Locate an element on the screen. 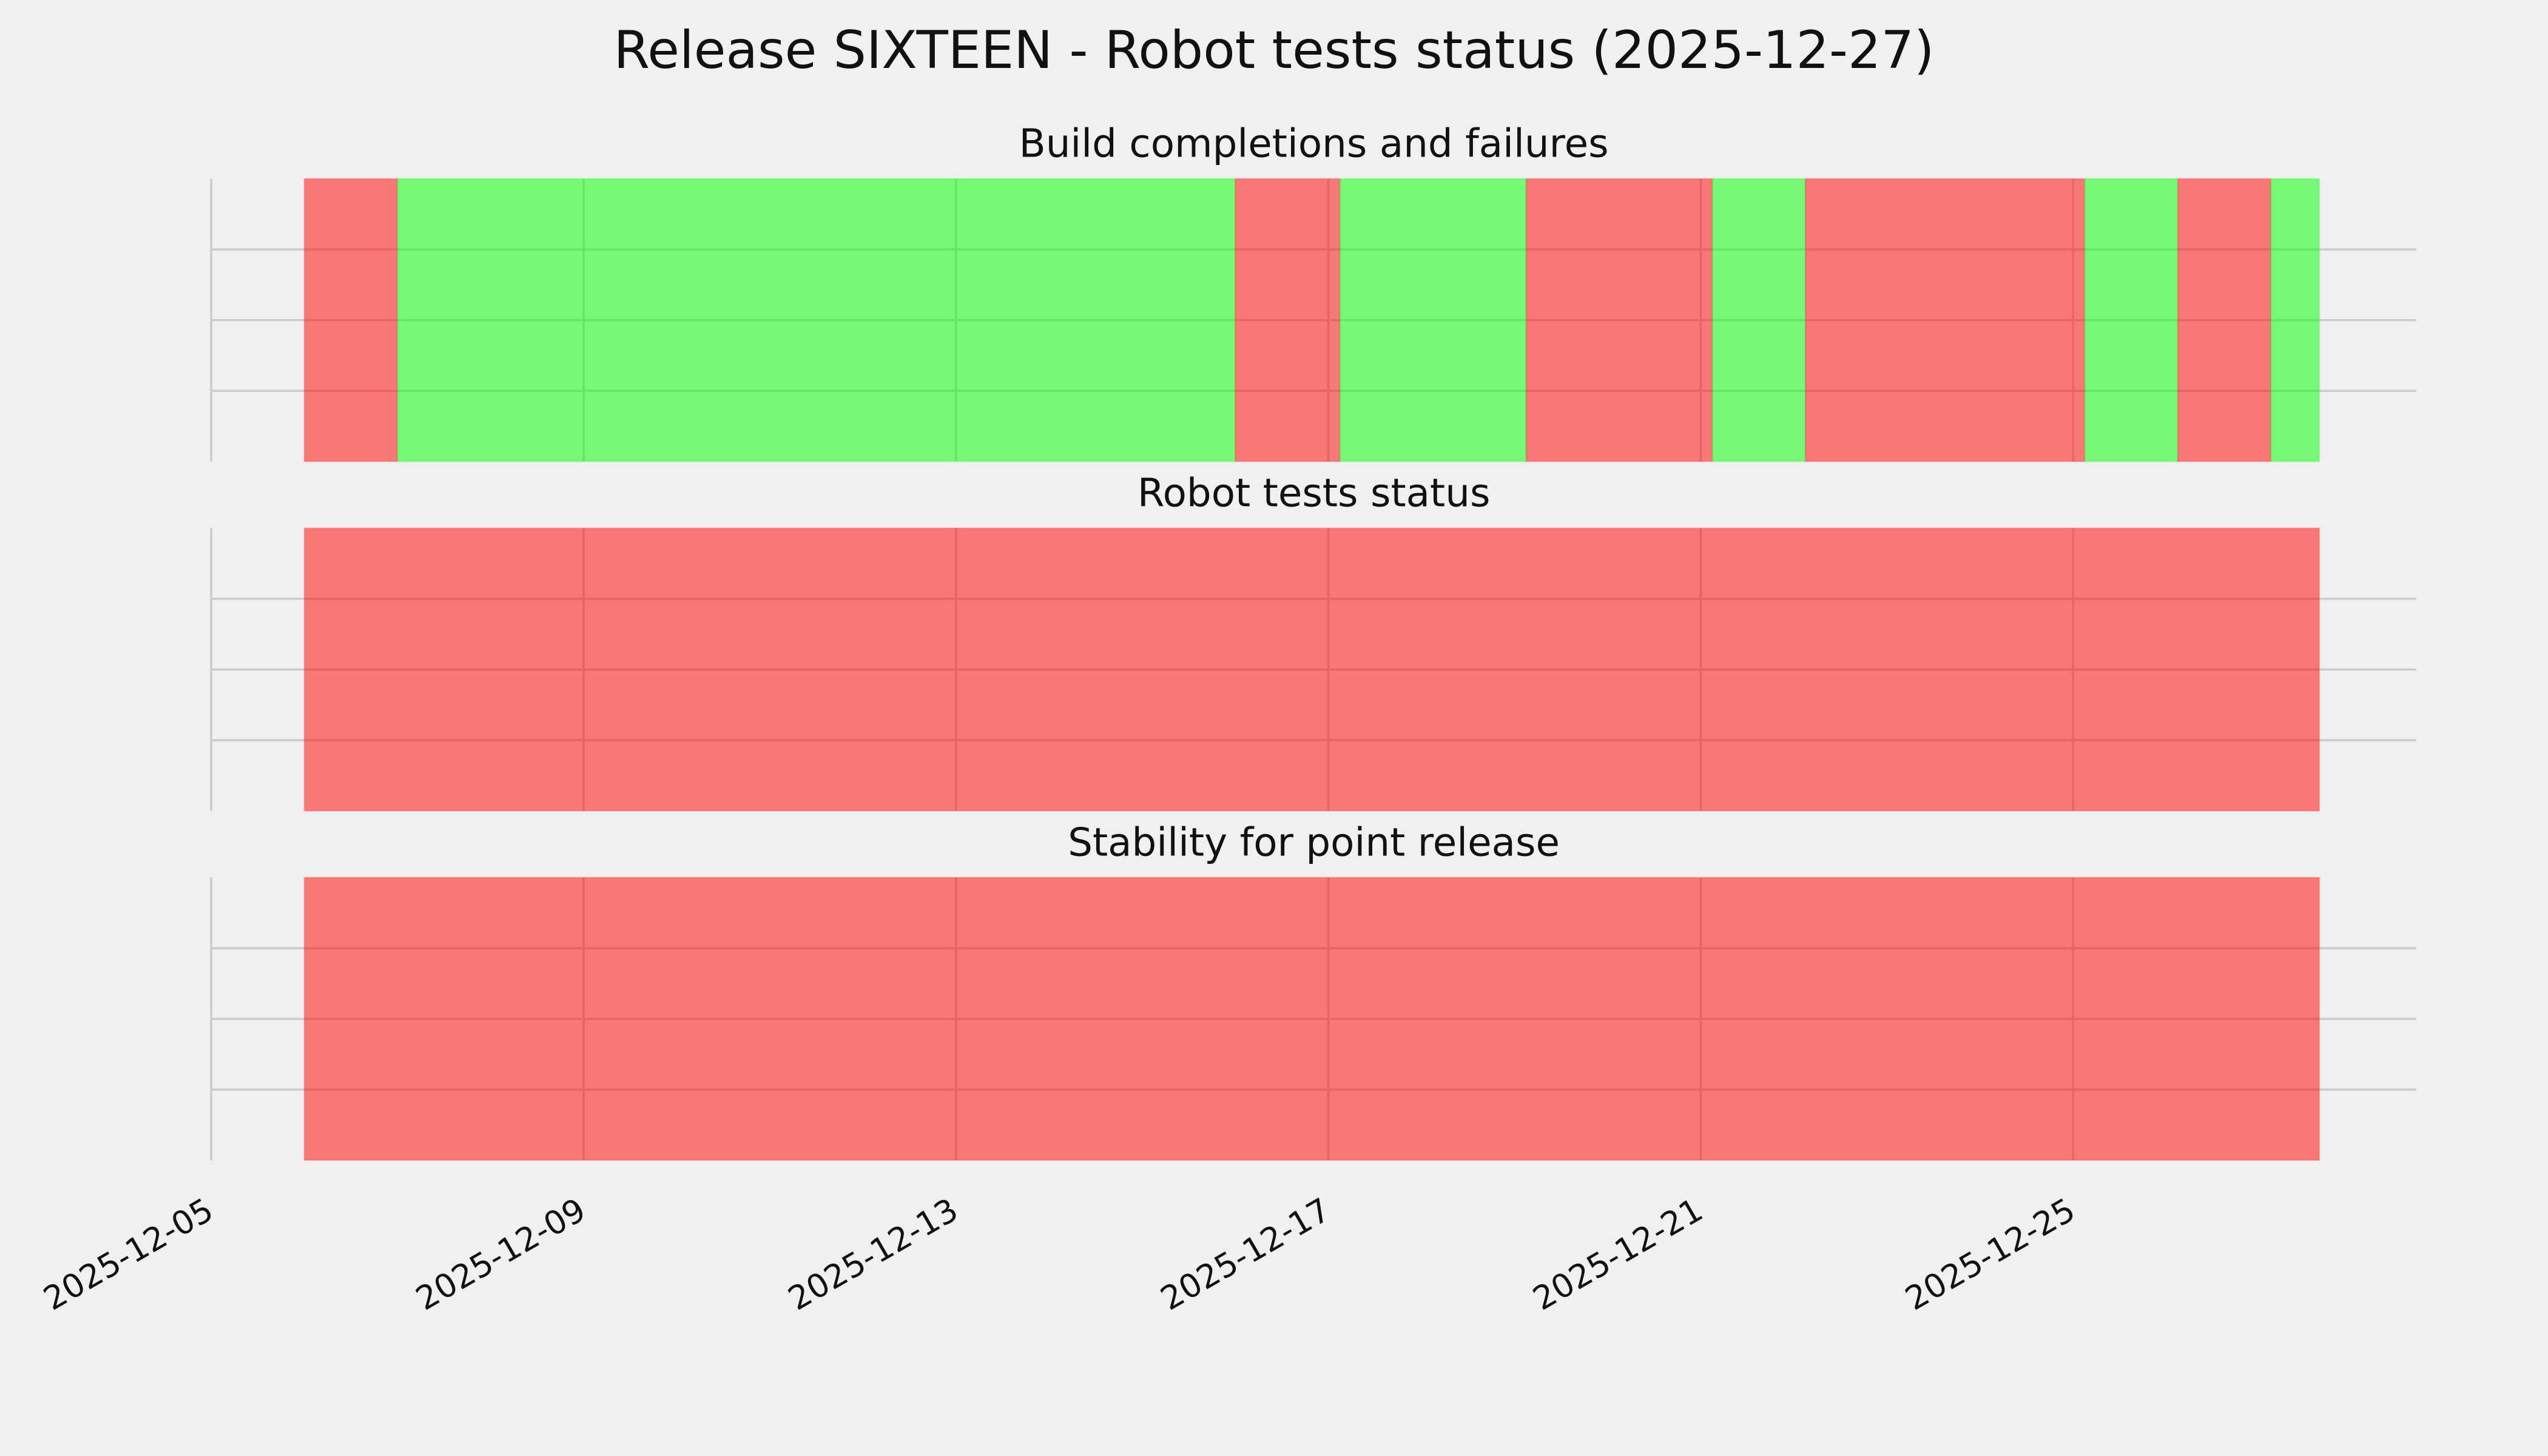 This screenshot has width=2548, height=1456. panel-title: Build completions and failures is located at coordinates (1314, 144).